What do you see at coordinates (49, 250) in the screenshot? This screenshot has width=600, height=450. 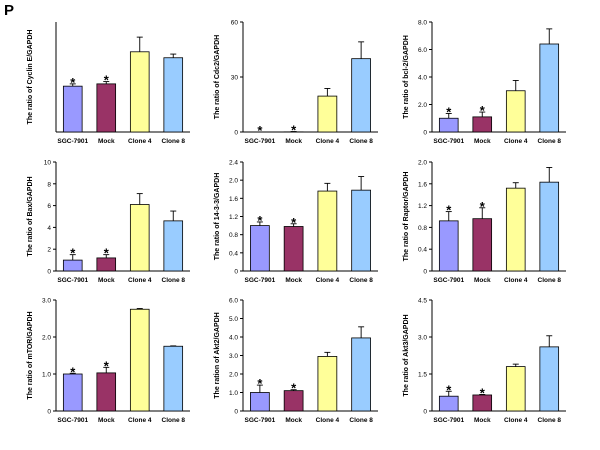 I see `y-tick-label: 2` at bounding box center [49, 250].